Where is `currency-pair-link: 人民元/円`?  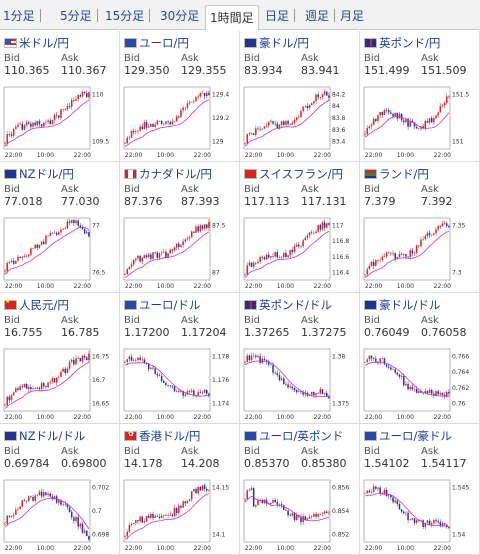 currency-pair-link: 人民元/円 is located at coordinates (36, 305).